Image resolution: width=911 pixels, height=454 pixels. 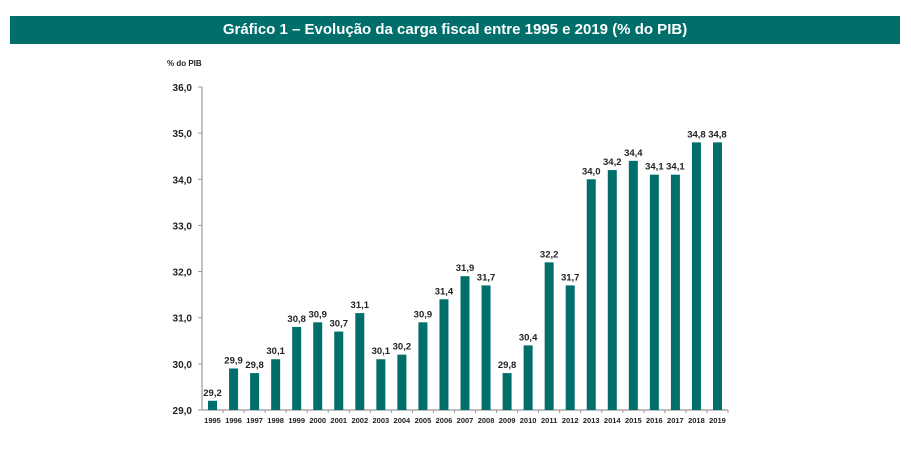 I want to click on bar-1996, so click(x=234, y=389).